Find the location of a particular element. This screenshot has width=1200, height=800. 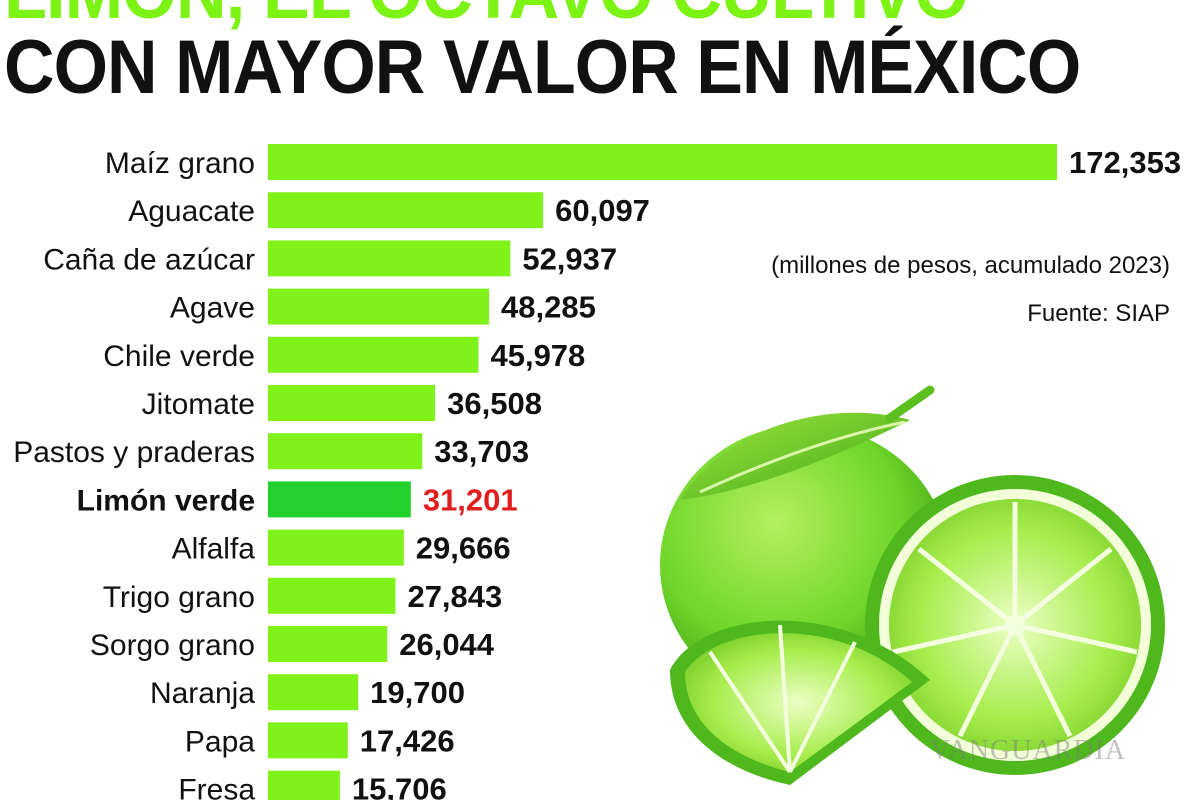

category-label: Papa is located at coordinates (220, 741).